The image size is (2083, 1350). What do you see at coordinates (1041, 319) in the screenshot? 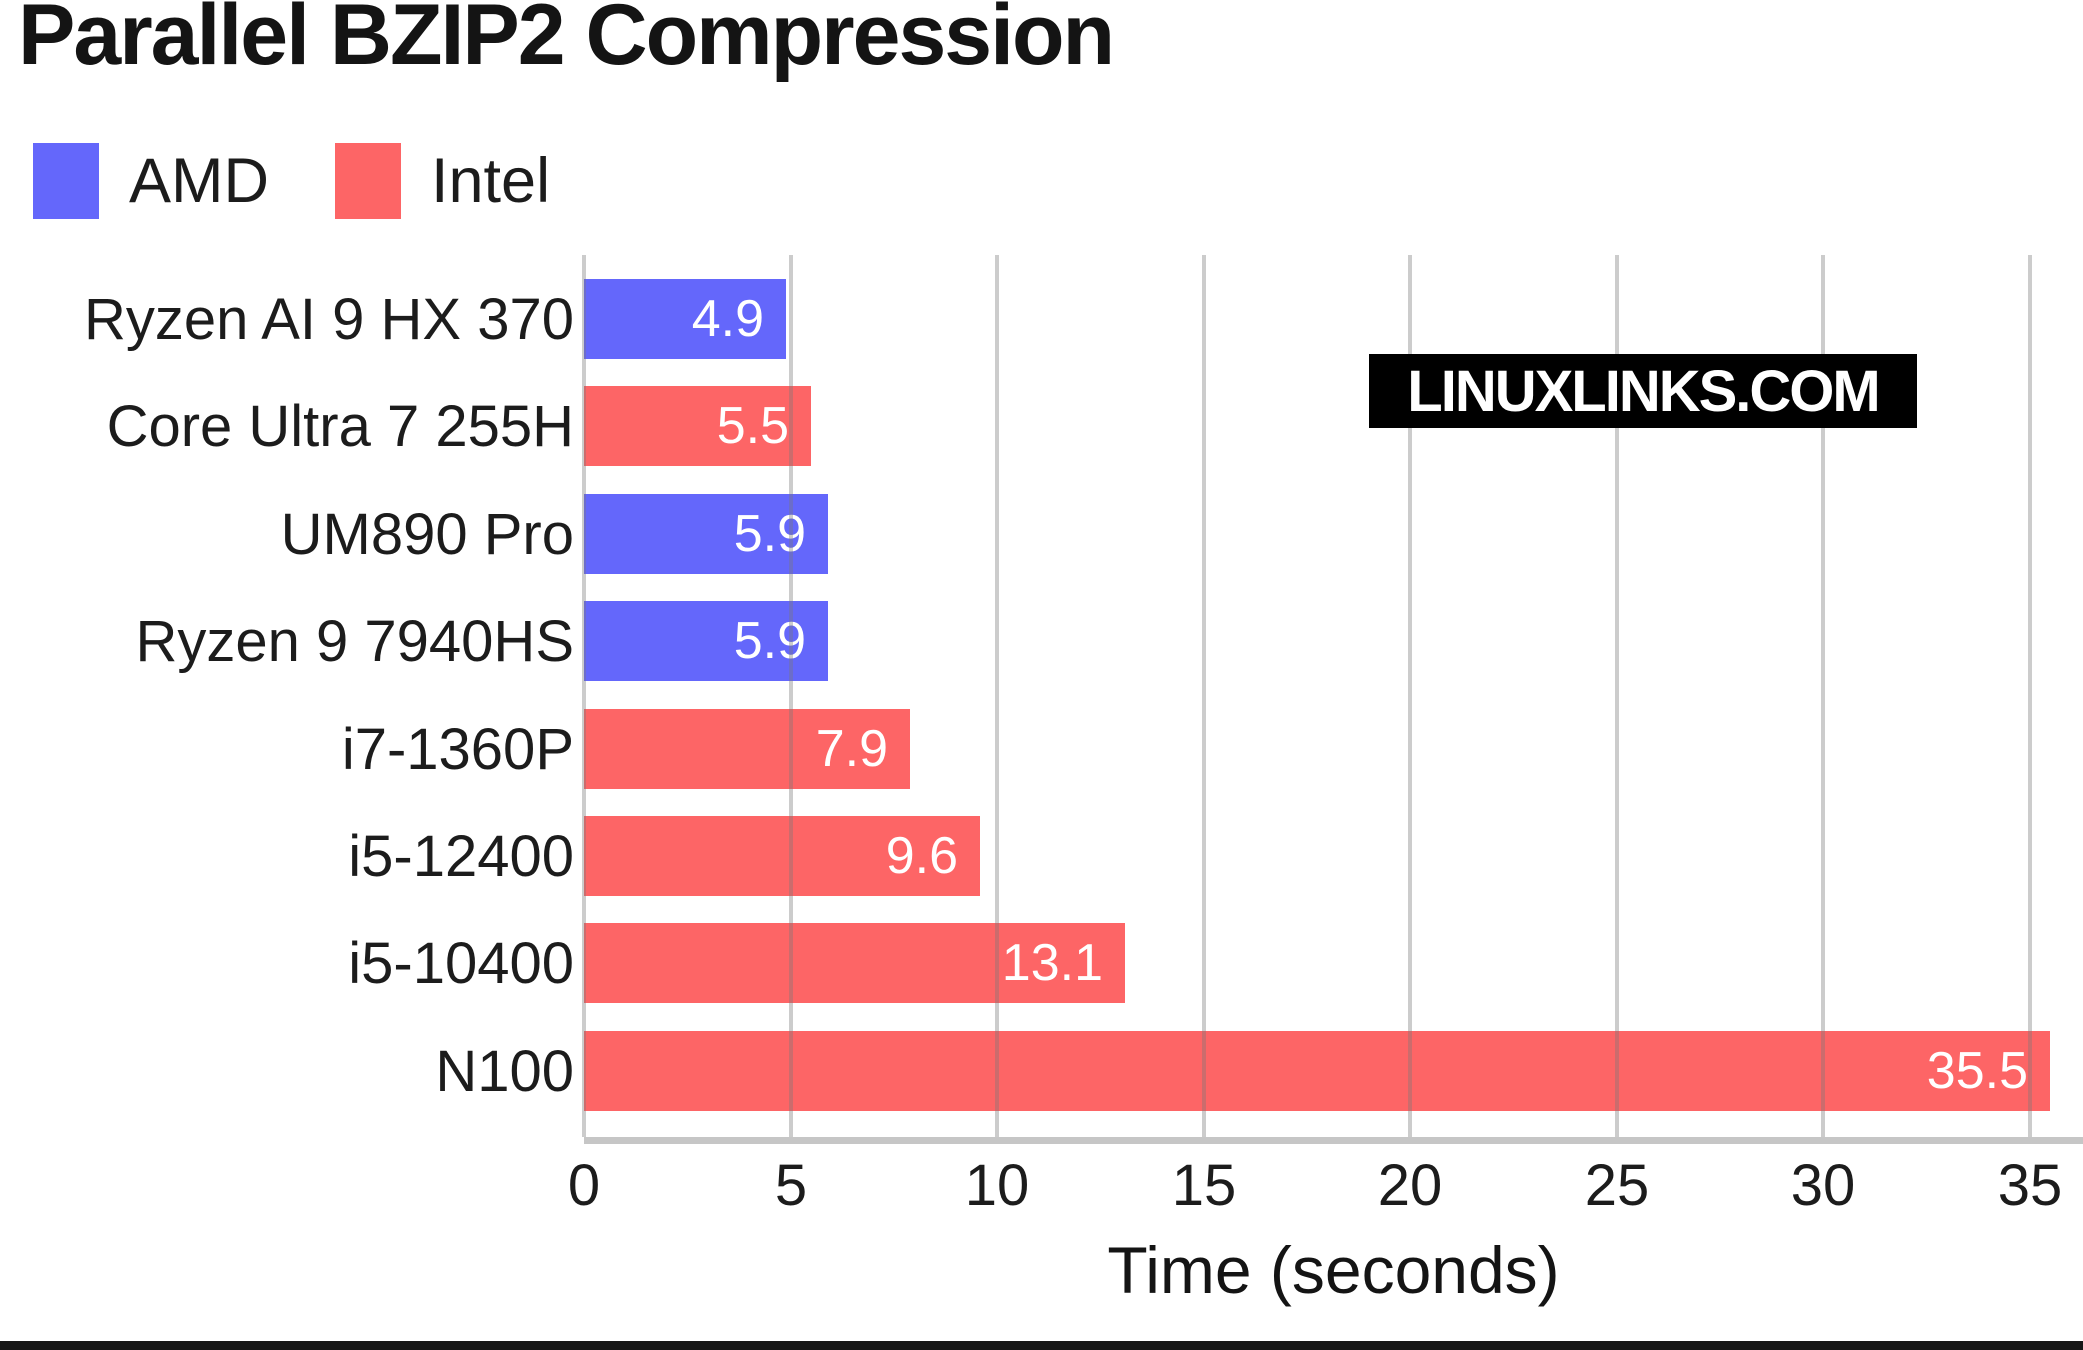
I see `bar-row: Ryzen AI 9 HX 370 4.9` at bounding box center [1041, 319].